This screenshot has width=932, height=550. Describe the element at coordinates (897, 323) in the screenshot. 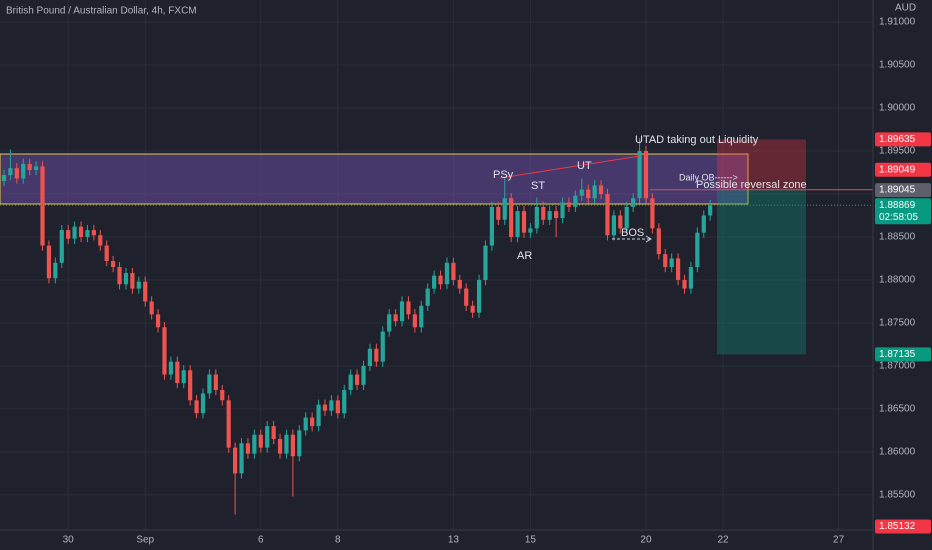

I see `y-tick-label: 1.87500` at that location.